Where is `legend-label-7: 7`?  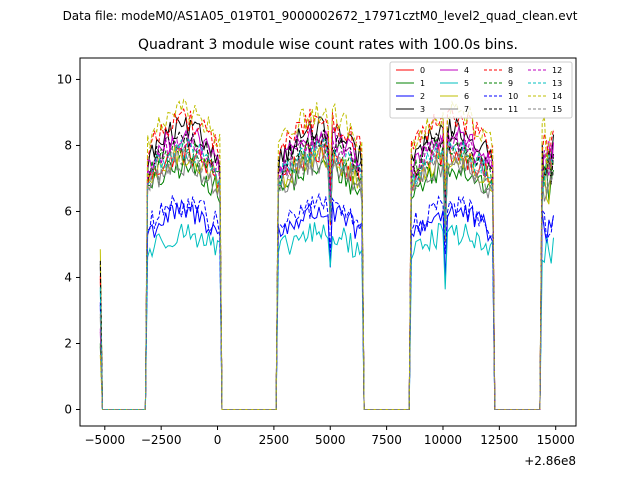 legend-label-7: 7 is located at coordinates (466, 109).